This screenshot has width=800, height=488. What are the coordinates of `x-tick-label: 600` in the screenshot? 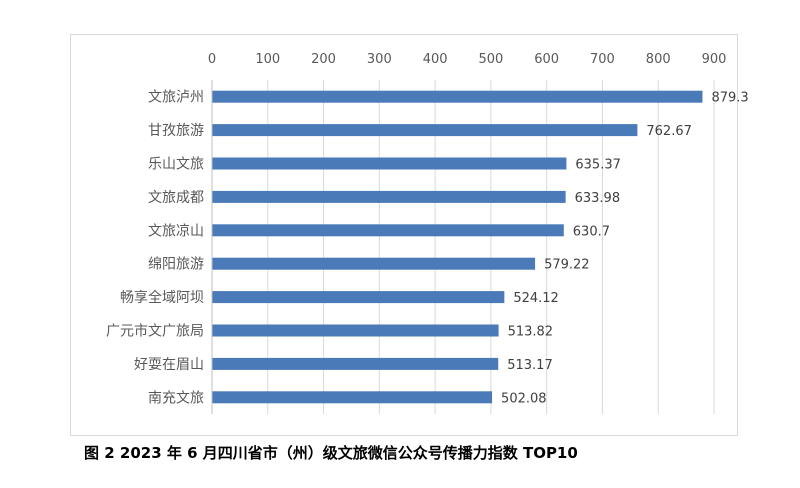 It's located at (546, 59).